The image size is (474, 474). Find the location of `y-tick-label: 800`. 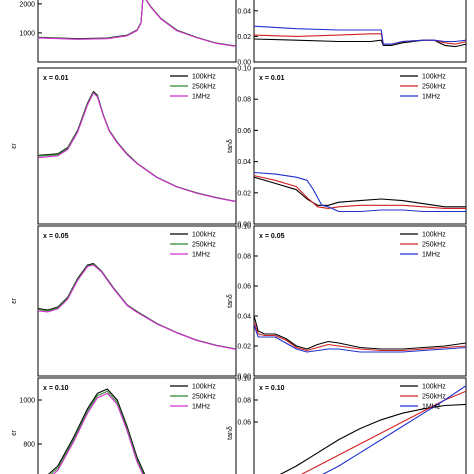

y-tick-label: 800 is located at coordinates (29, 445).